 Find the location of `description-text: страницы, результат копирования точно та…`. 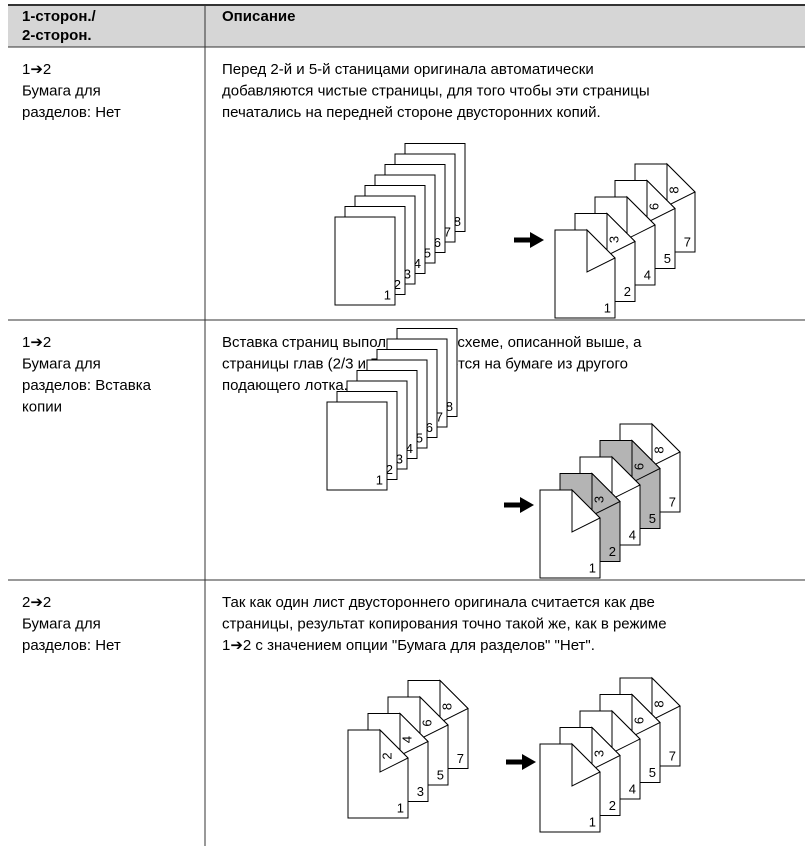

description-text: страницы, результат копирования точно та… is located at coordinates (444, 623).